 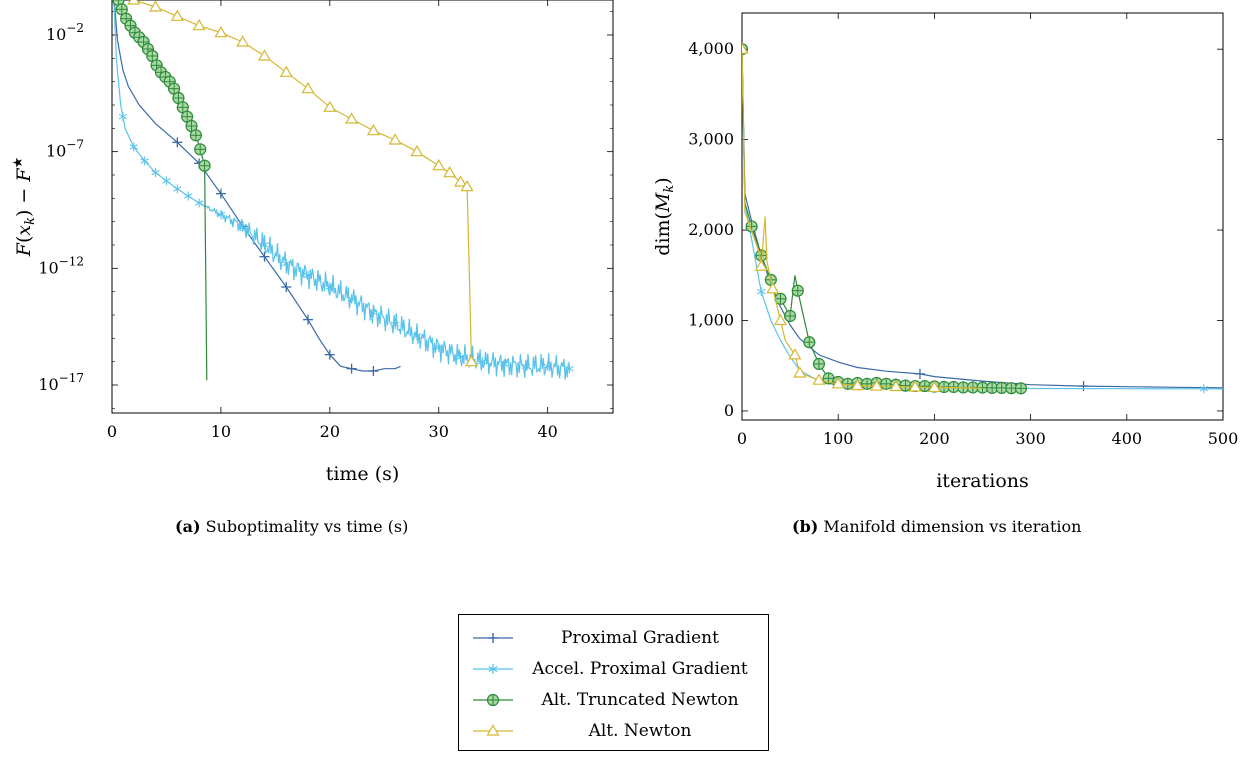 What do you see at coordinates (952, 526) in the screenshot?
I see `caption-b-text: Manifold dimension vs iteration` at bounding box center [952, 526].